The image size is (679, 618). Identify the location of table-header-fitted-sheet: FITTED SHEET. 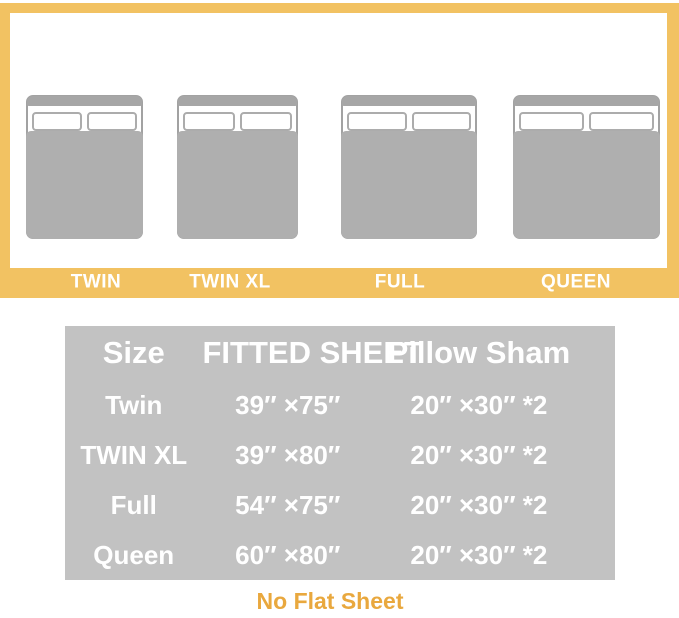
(312, 352).